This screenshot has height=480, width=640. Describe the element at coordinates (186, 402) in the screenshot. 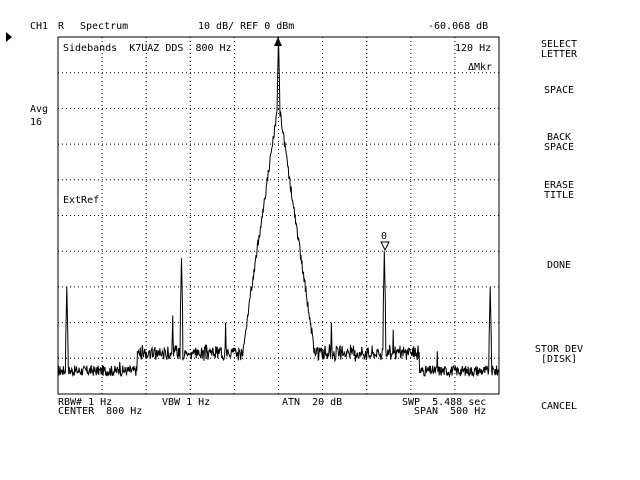

I see `vbw-readout: VBW 1 Hz` at that location.